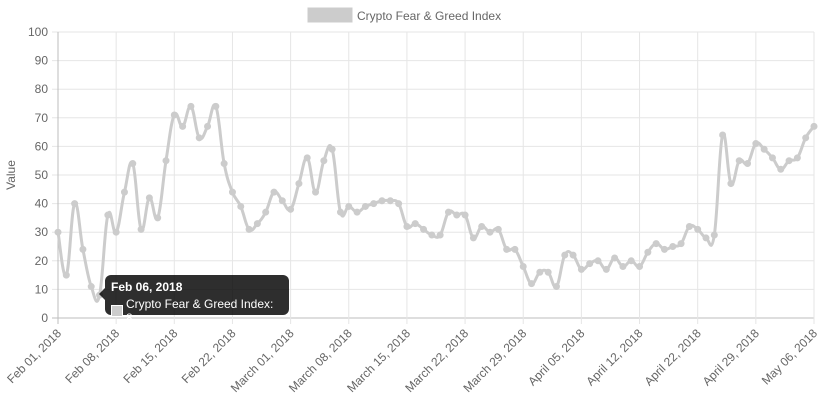 This screenshot has height=415, width=820. I want to click on tooltip-title: Feb 06, 2018, so click(147, 287).